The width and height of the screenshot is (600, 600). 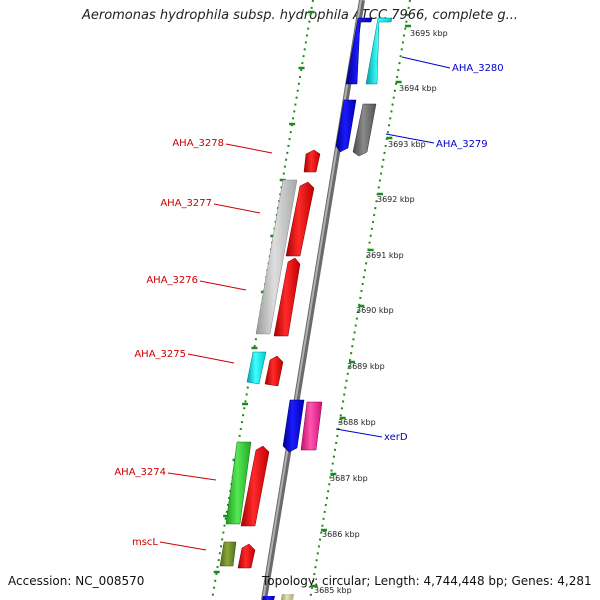 I want to click on tick-label: 3690 kbp, so click(x=375, y=310).